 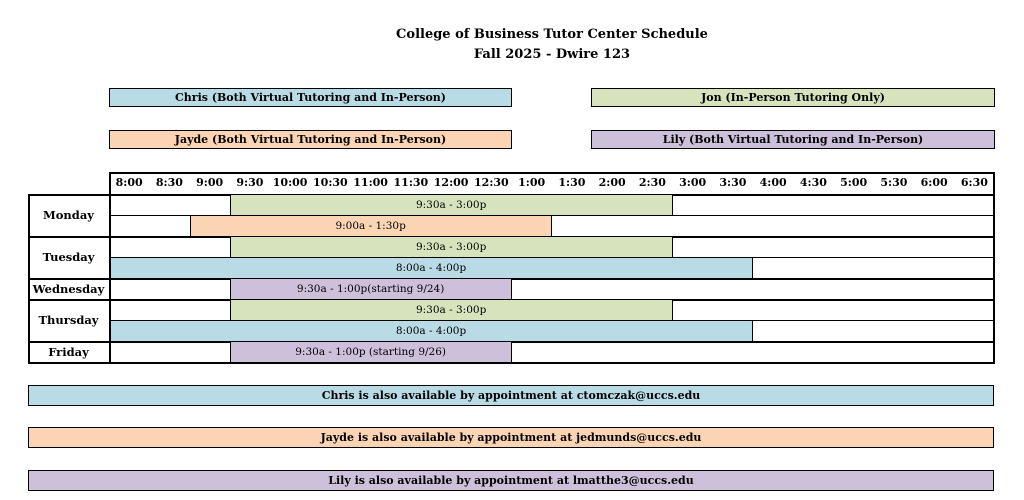 I want to click on time-slot-label: 6:30, so click(x=974, y=182).